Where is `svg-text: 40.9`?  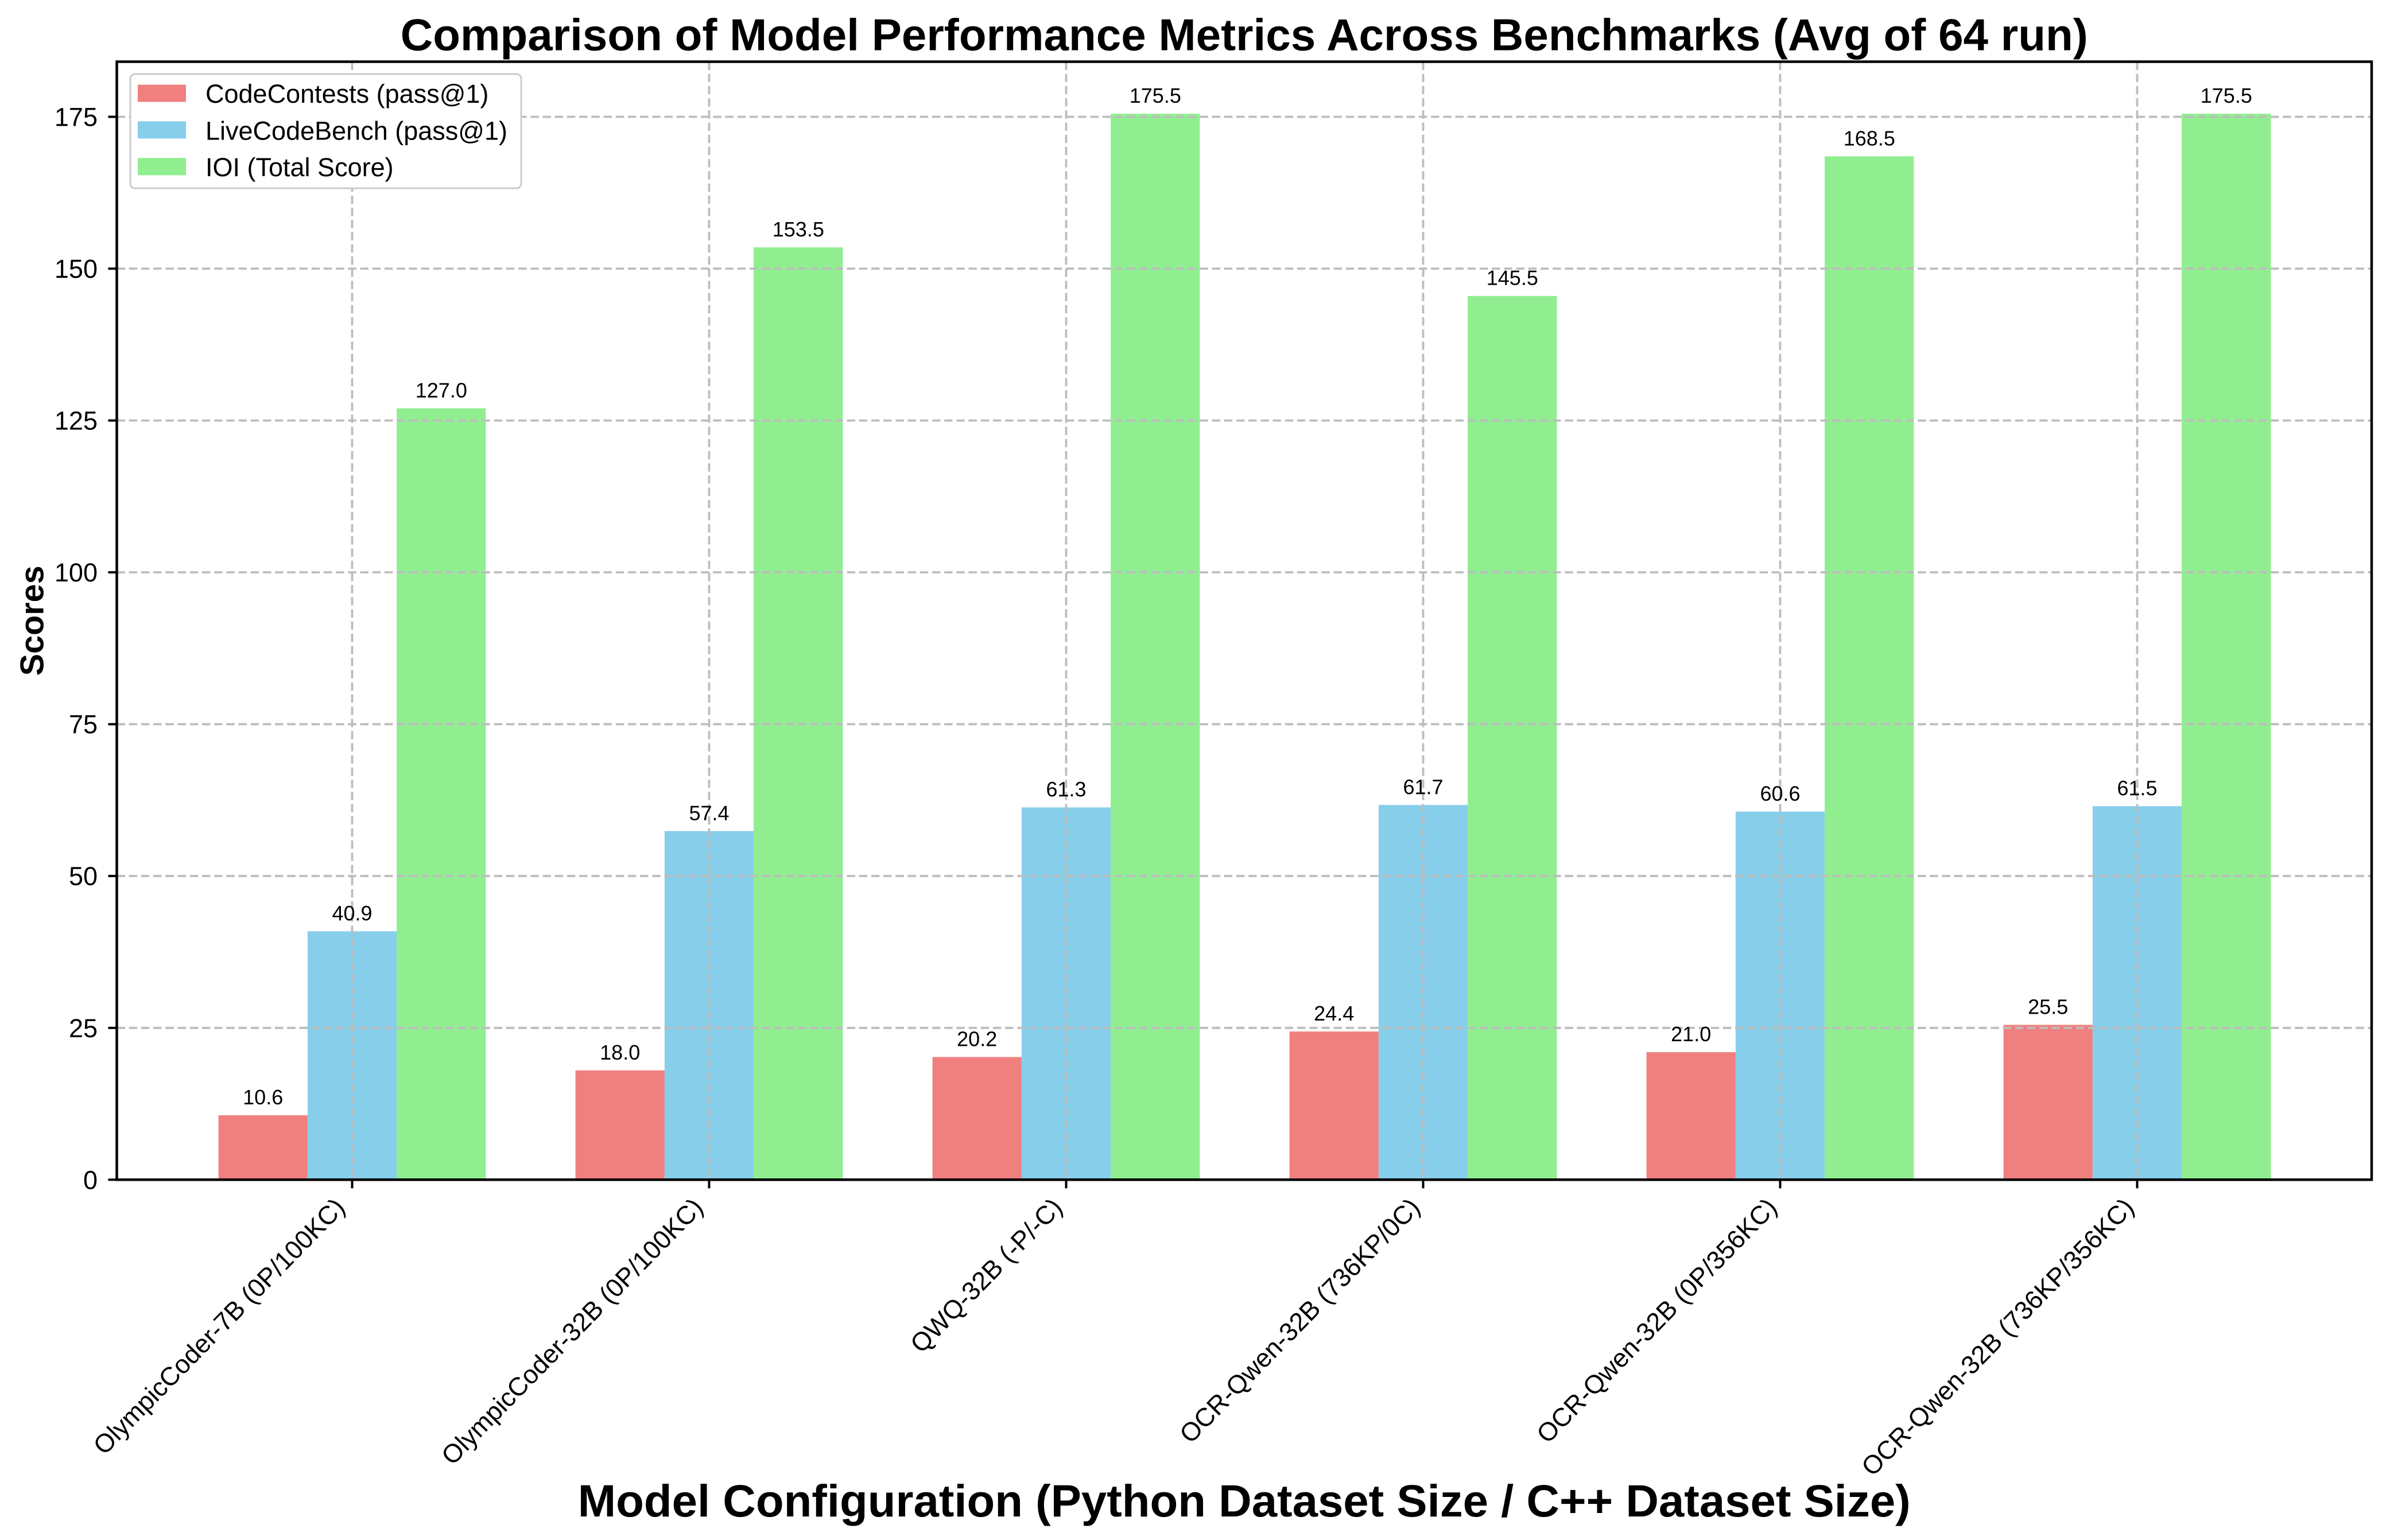
svg-text: 40.9 is located at coordinates (352, 913).